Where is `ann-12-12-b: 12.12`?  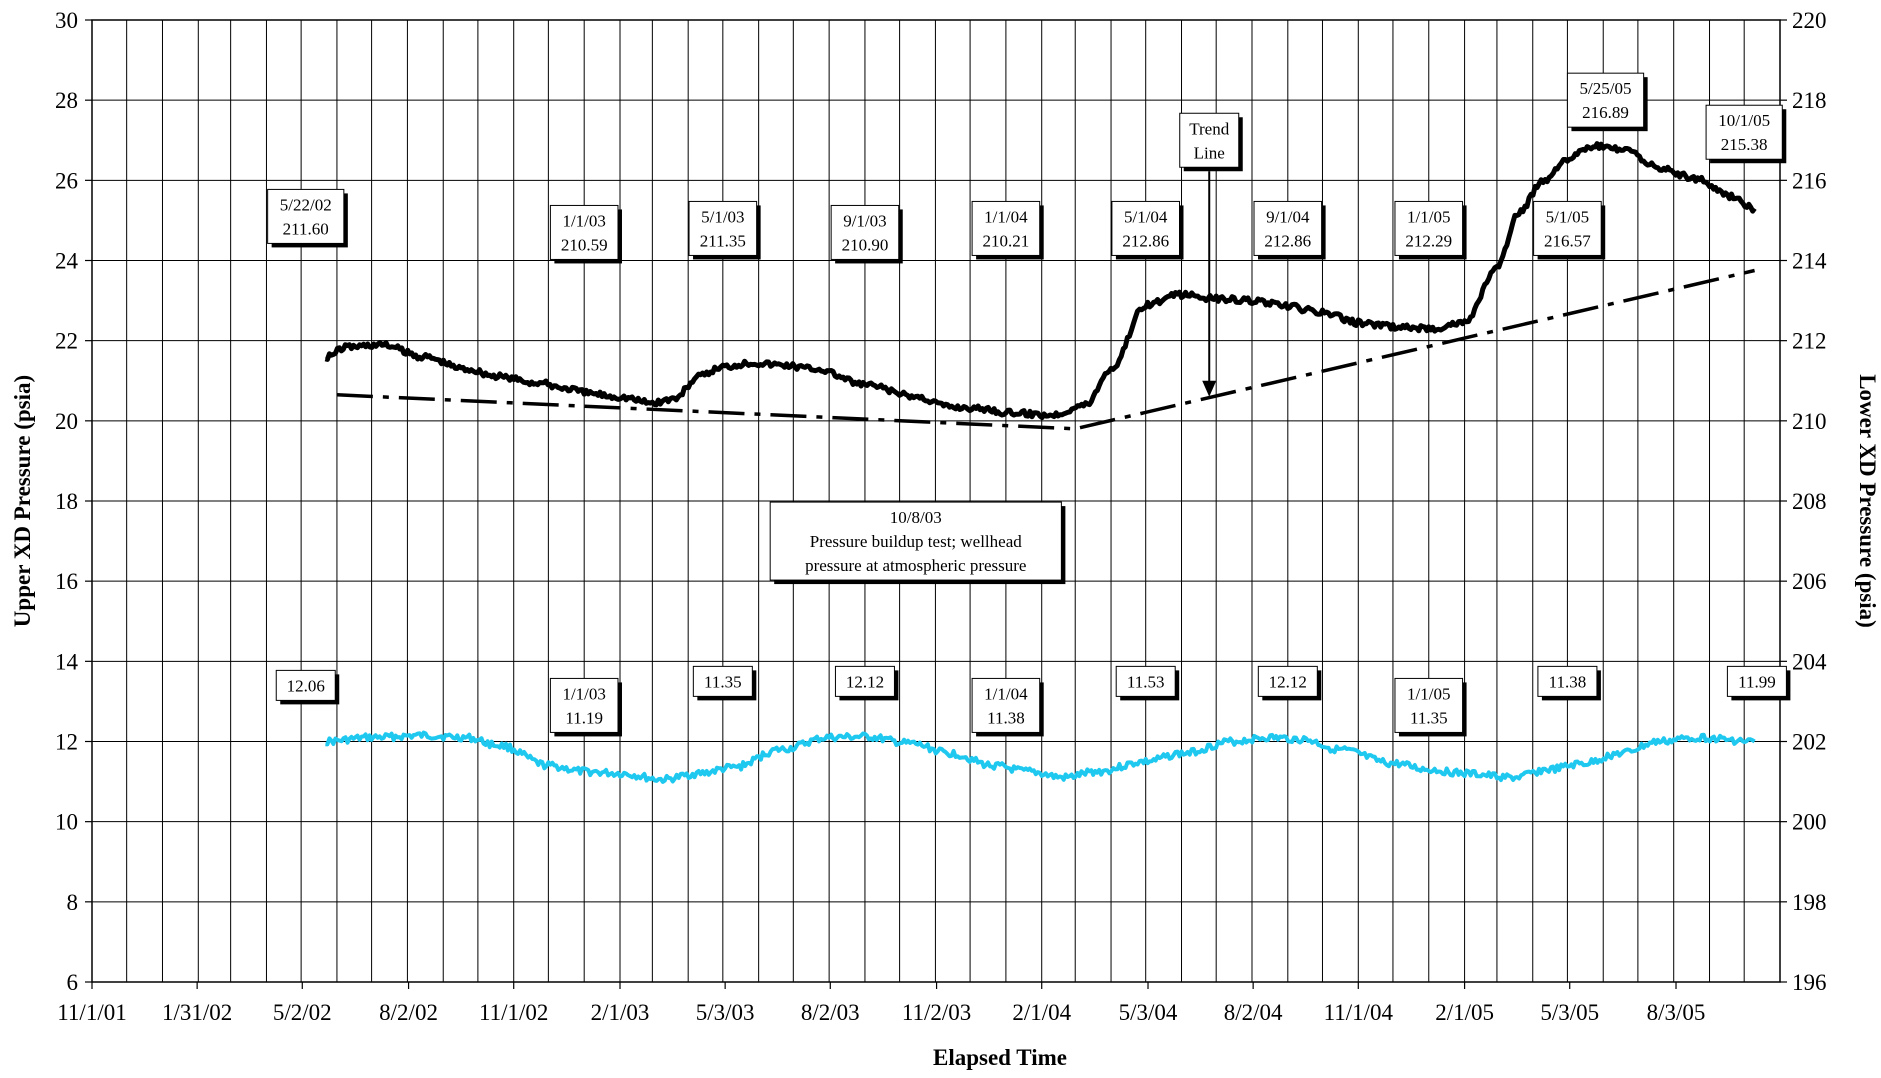
ann-12-12-b: 12.12 is located at coordinates (1289, 683).